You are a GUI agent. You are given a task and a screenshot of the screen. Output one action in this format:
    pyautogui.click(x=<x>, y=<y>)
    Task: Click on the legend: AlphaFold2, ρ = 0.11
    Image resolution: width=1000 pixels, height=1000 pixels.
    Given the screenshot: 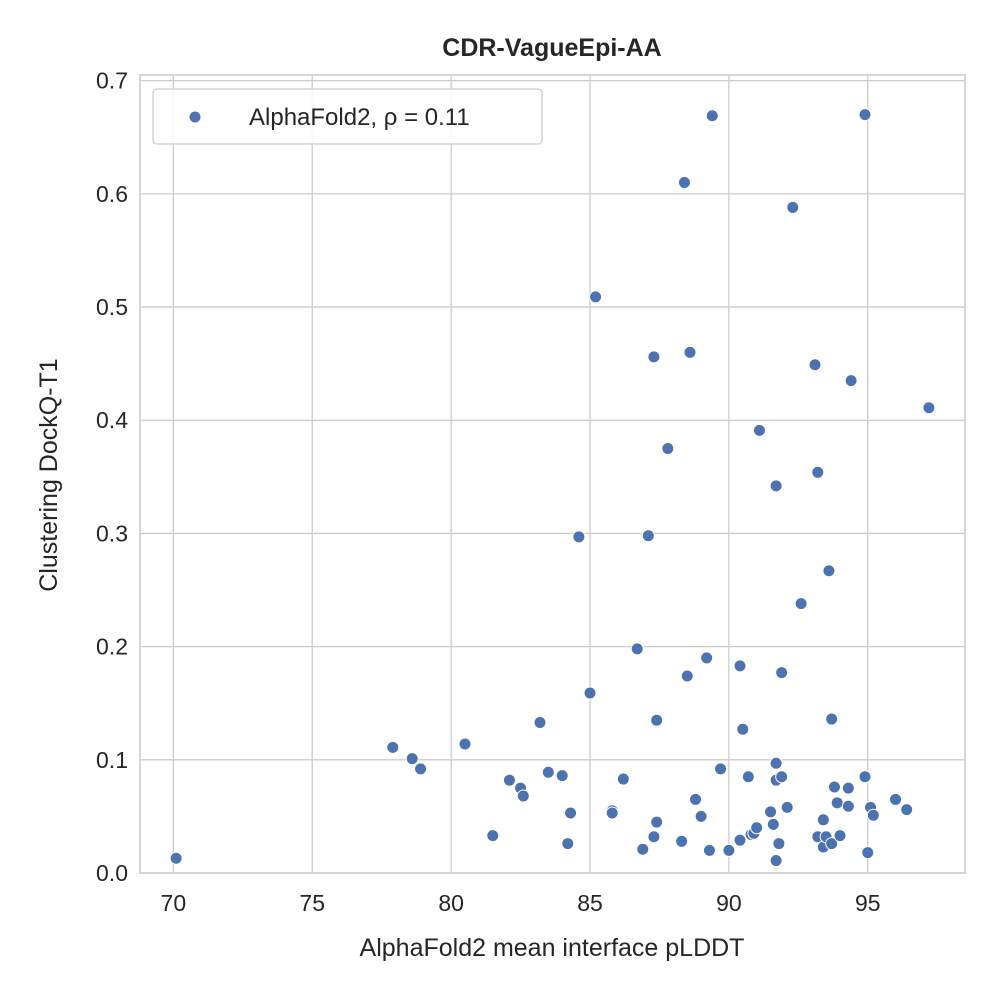 What is the action you would take?
    pyautogui.click(x=347, y=116)
    